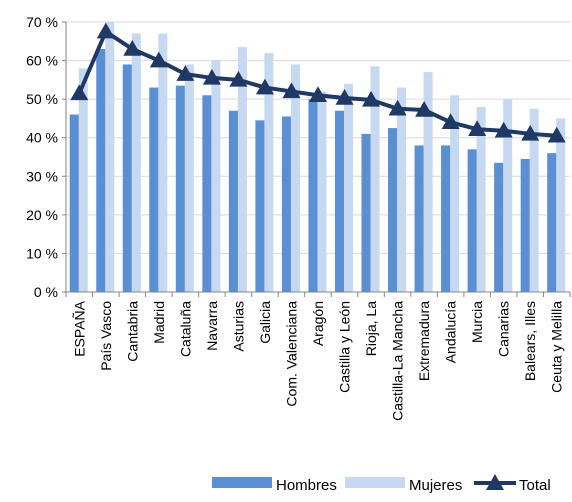  I want to click on x-tick-label: Andalucía, so click(451, 332).